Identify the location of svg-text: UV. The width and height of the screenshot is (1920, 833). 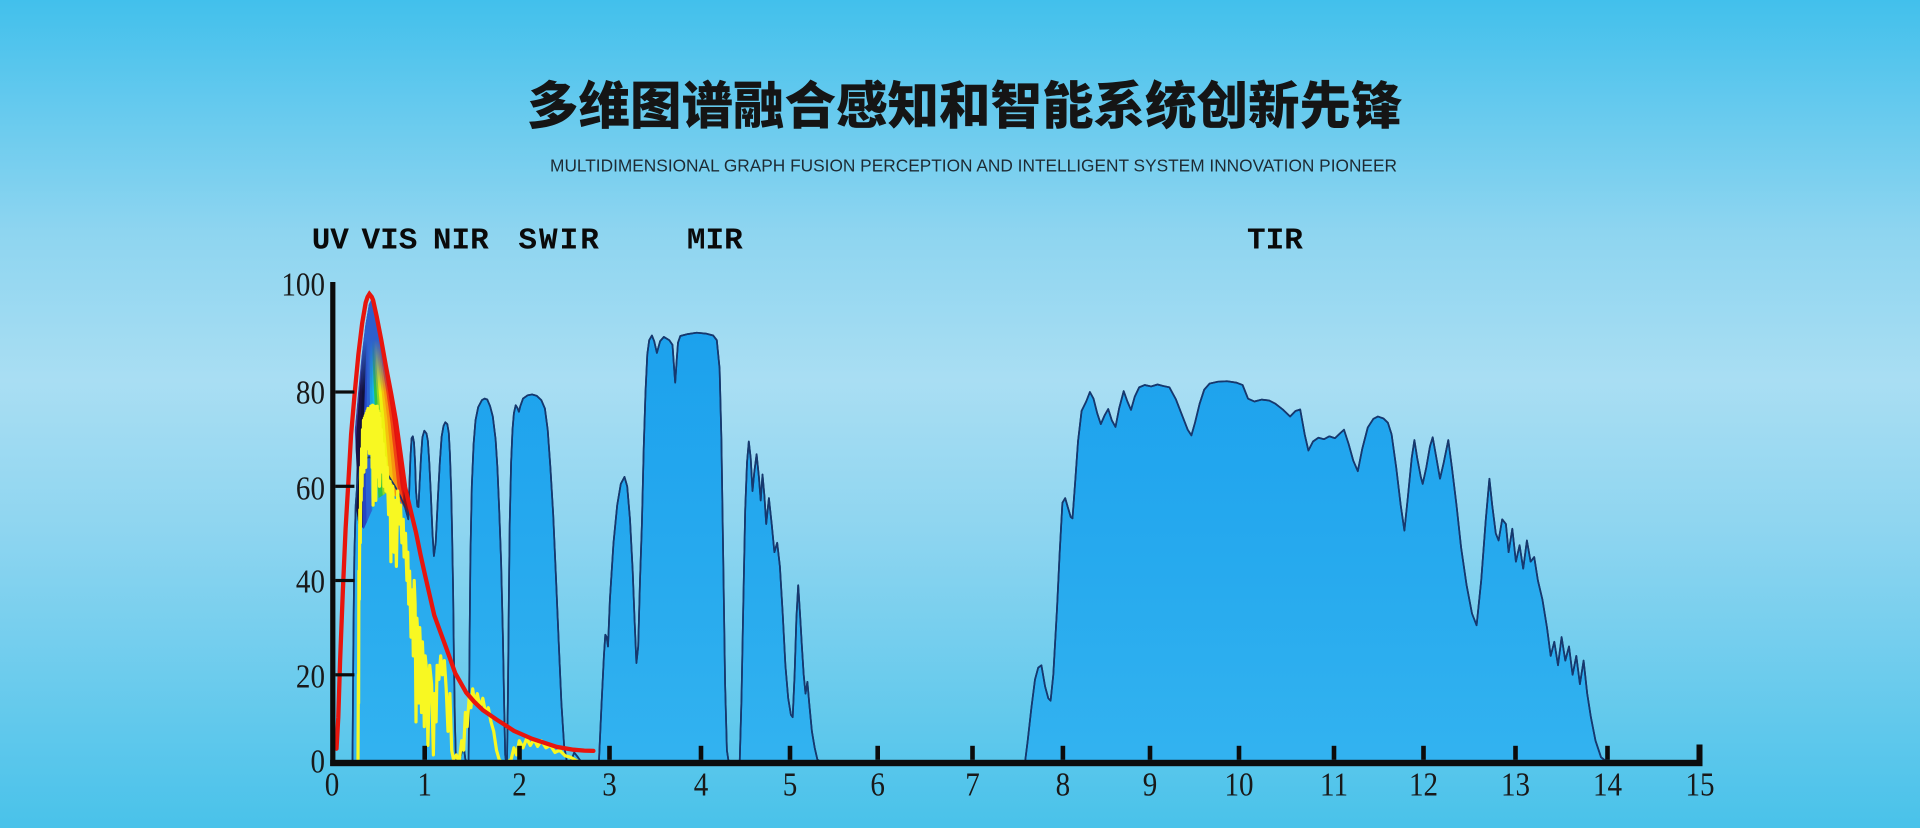
(331, 241).